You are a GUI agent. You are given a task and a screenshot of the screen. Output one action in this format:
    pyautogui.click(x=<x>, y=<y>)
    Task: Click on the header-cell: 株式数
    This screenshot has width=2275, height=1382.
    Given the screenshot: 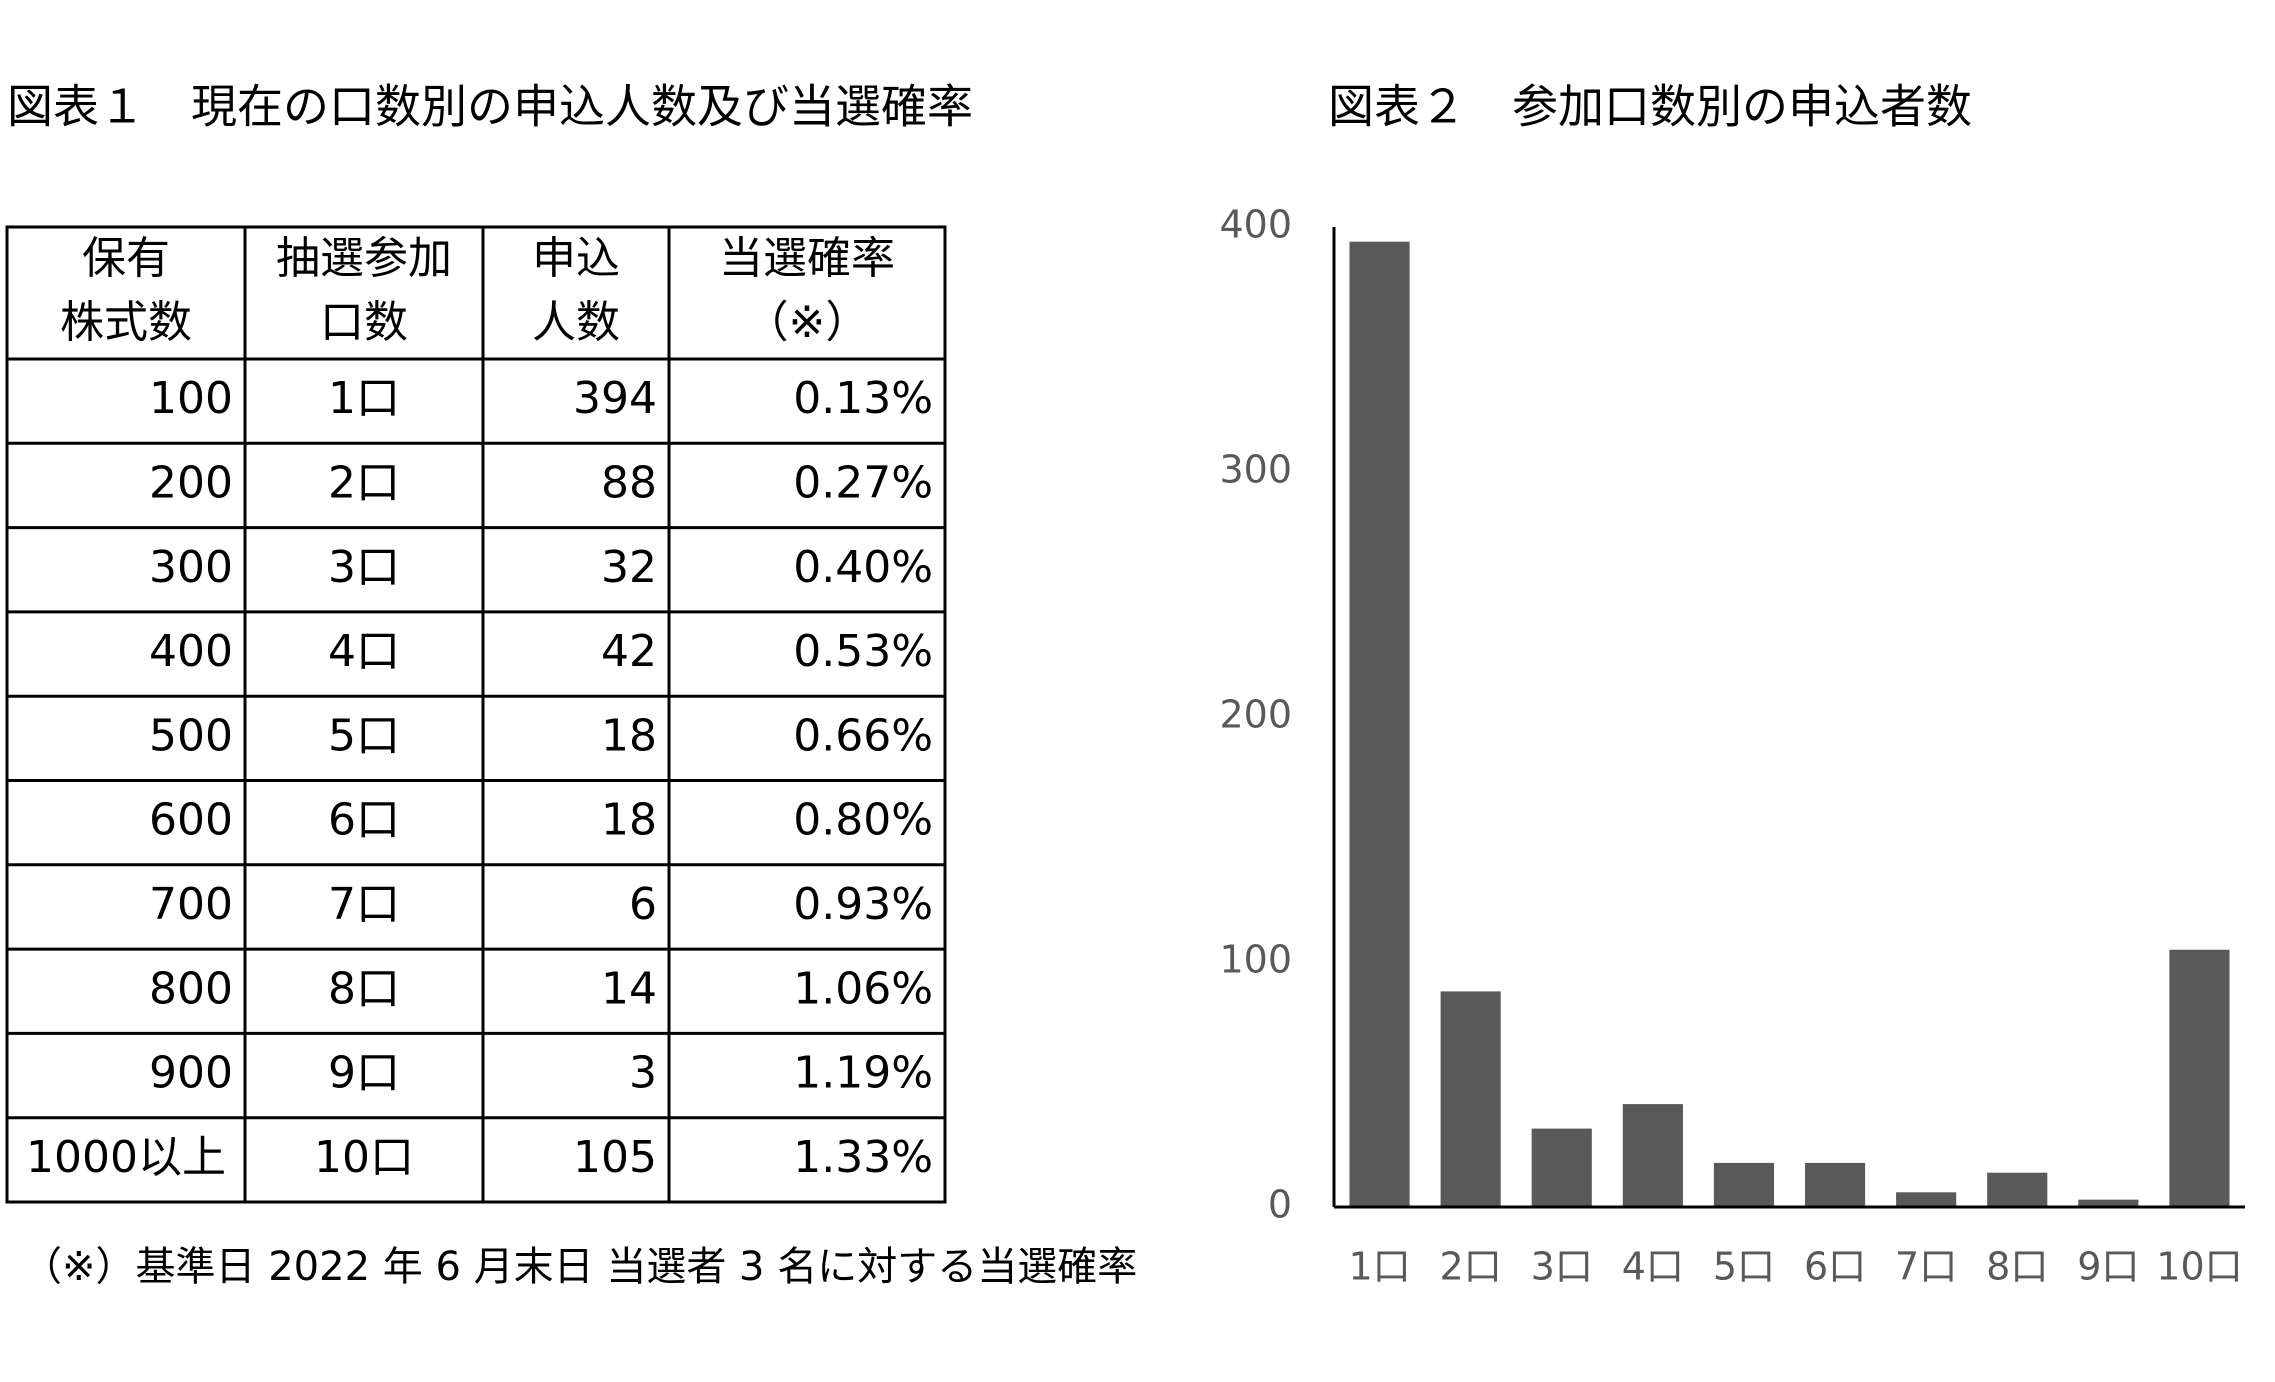 What is the action you would take?
    pyautogui.click(x=126, y=322)
    